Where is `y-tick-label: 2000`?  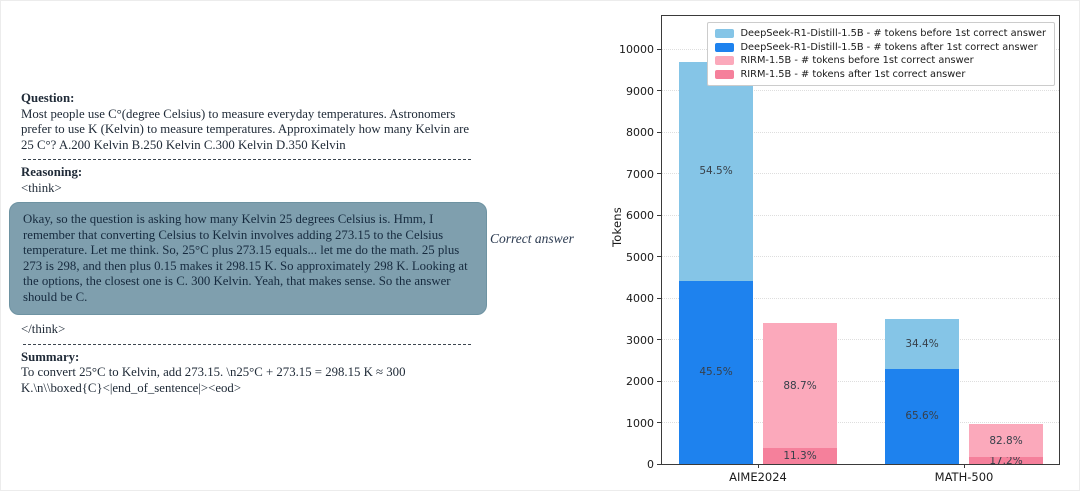 y-tick-label: 2000 is located at coordinates (640, 382).